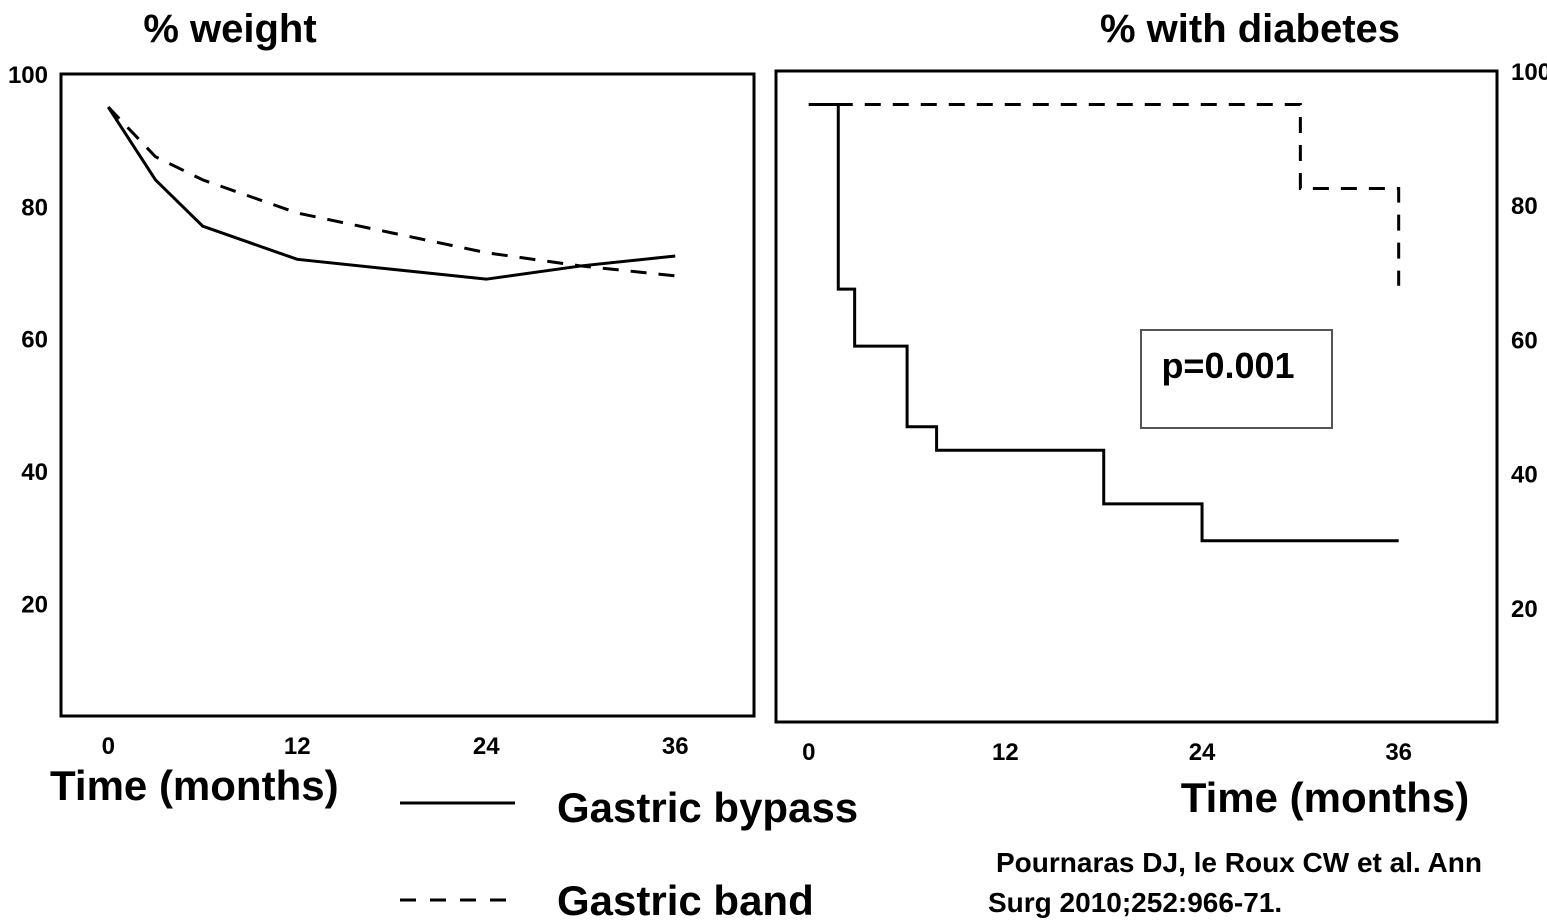 The width and height of the screenshot is (1547, 922). What do you see at coordinates (34, 340) in the screenshot?
I see `weight-y-tick-label: 60` at bounding box center [34, 340].